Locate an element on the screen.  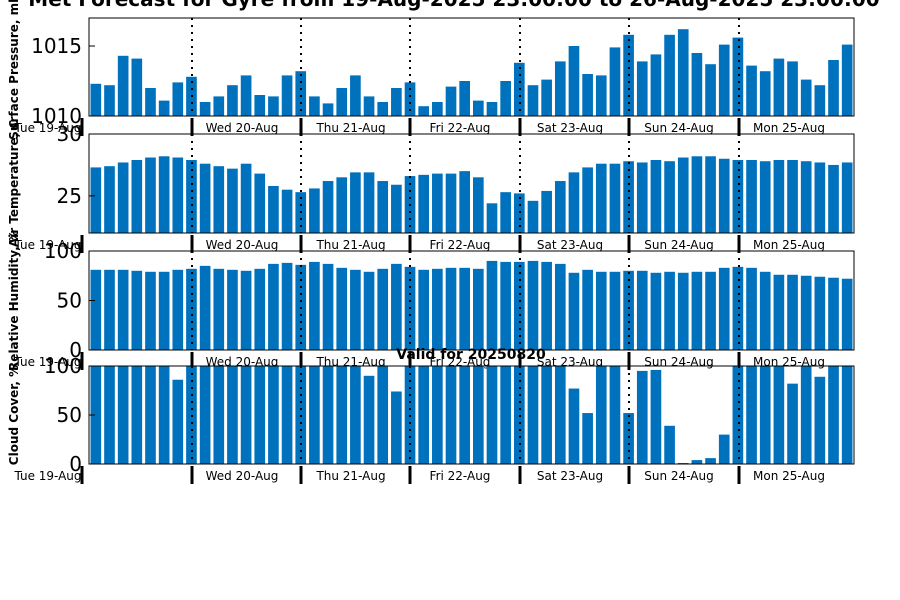
day-label: Fri 22-Aug is located at coordinates (460, 245).